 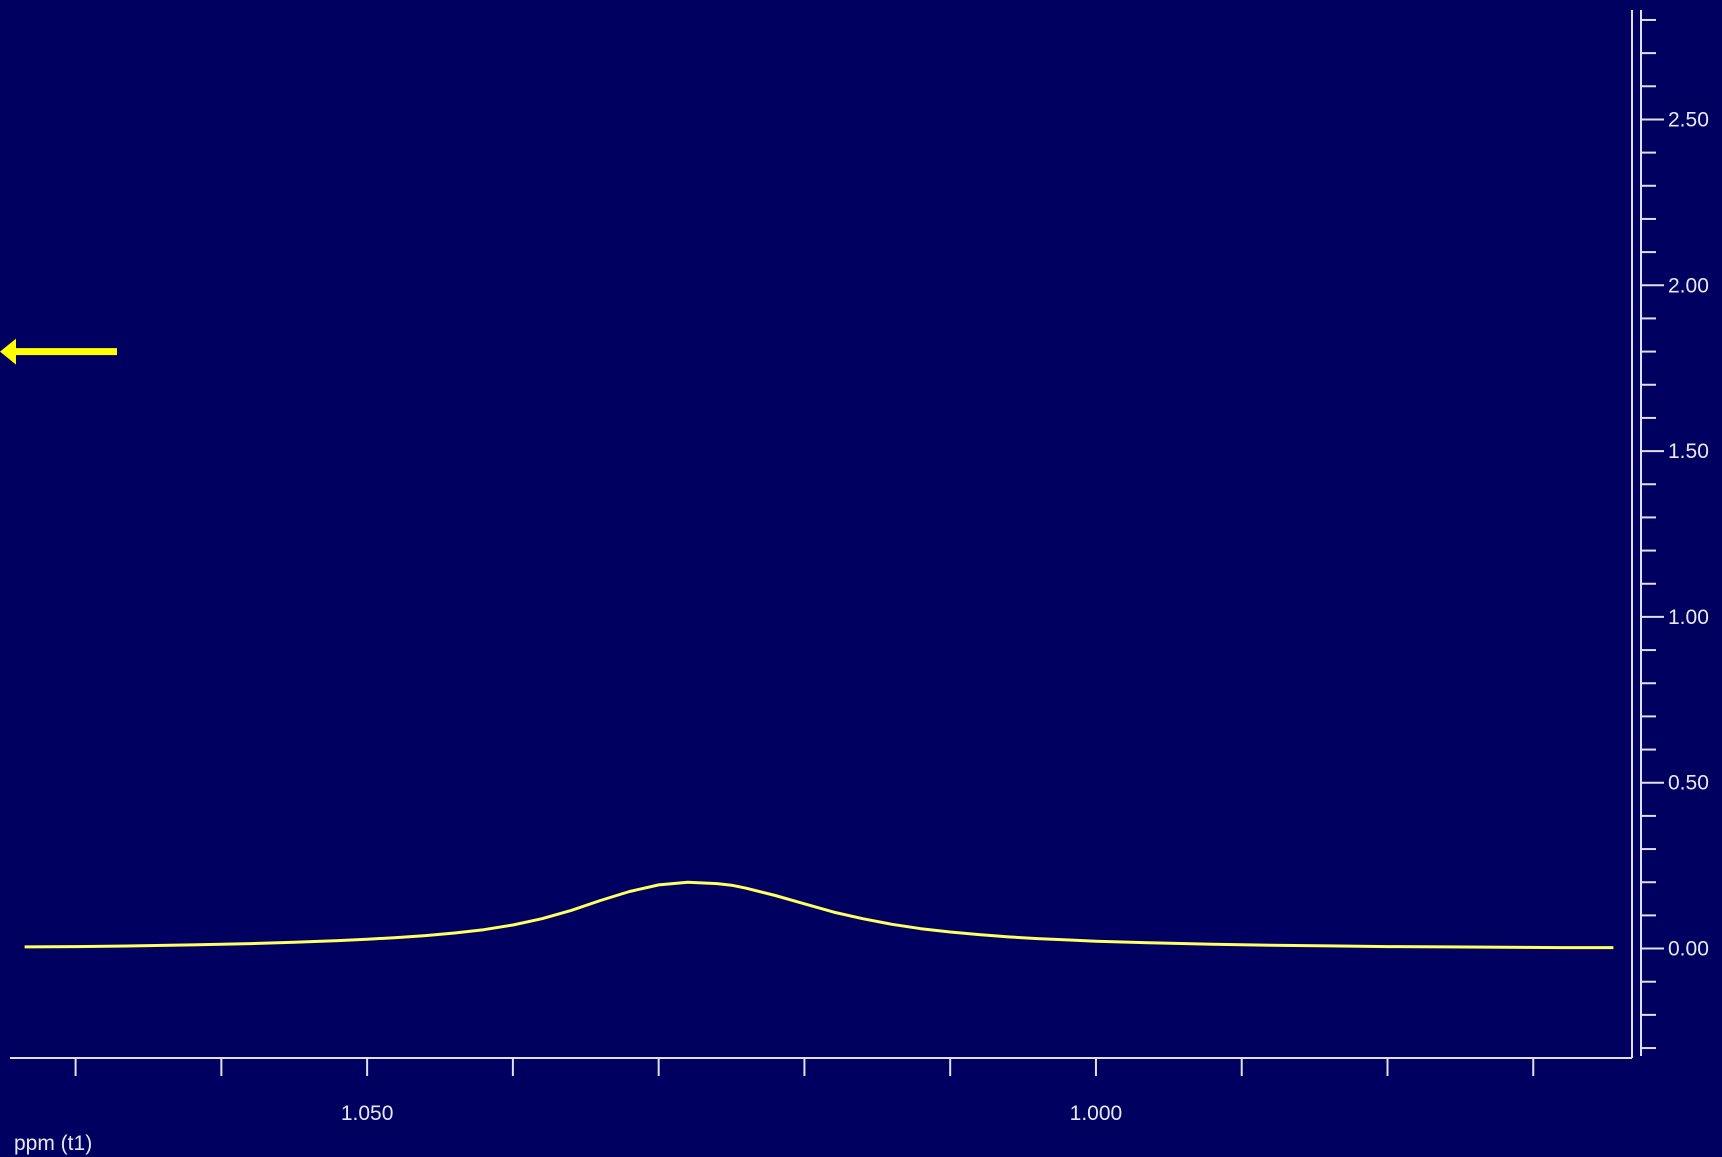 I want to click on y-tick-label: 1.50, so click(x=1688, y=451).